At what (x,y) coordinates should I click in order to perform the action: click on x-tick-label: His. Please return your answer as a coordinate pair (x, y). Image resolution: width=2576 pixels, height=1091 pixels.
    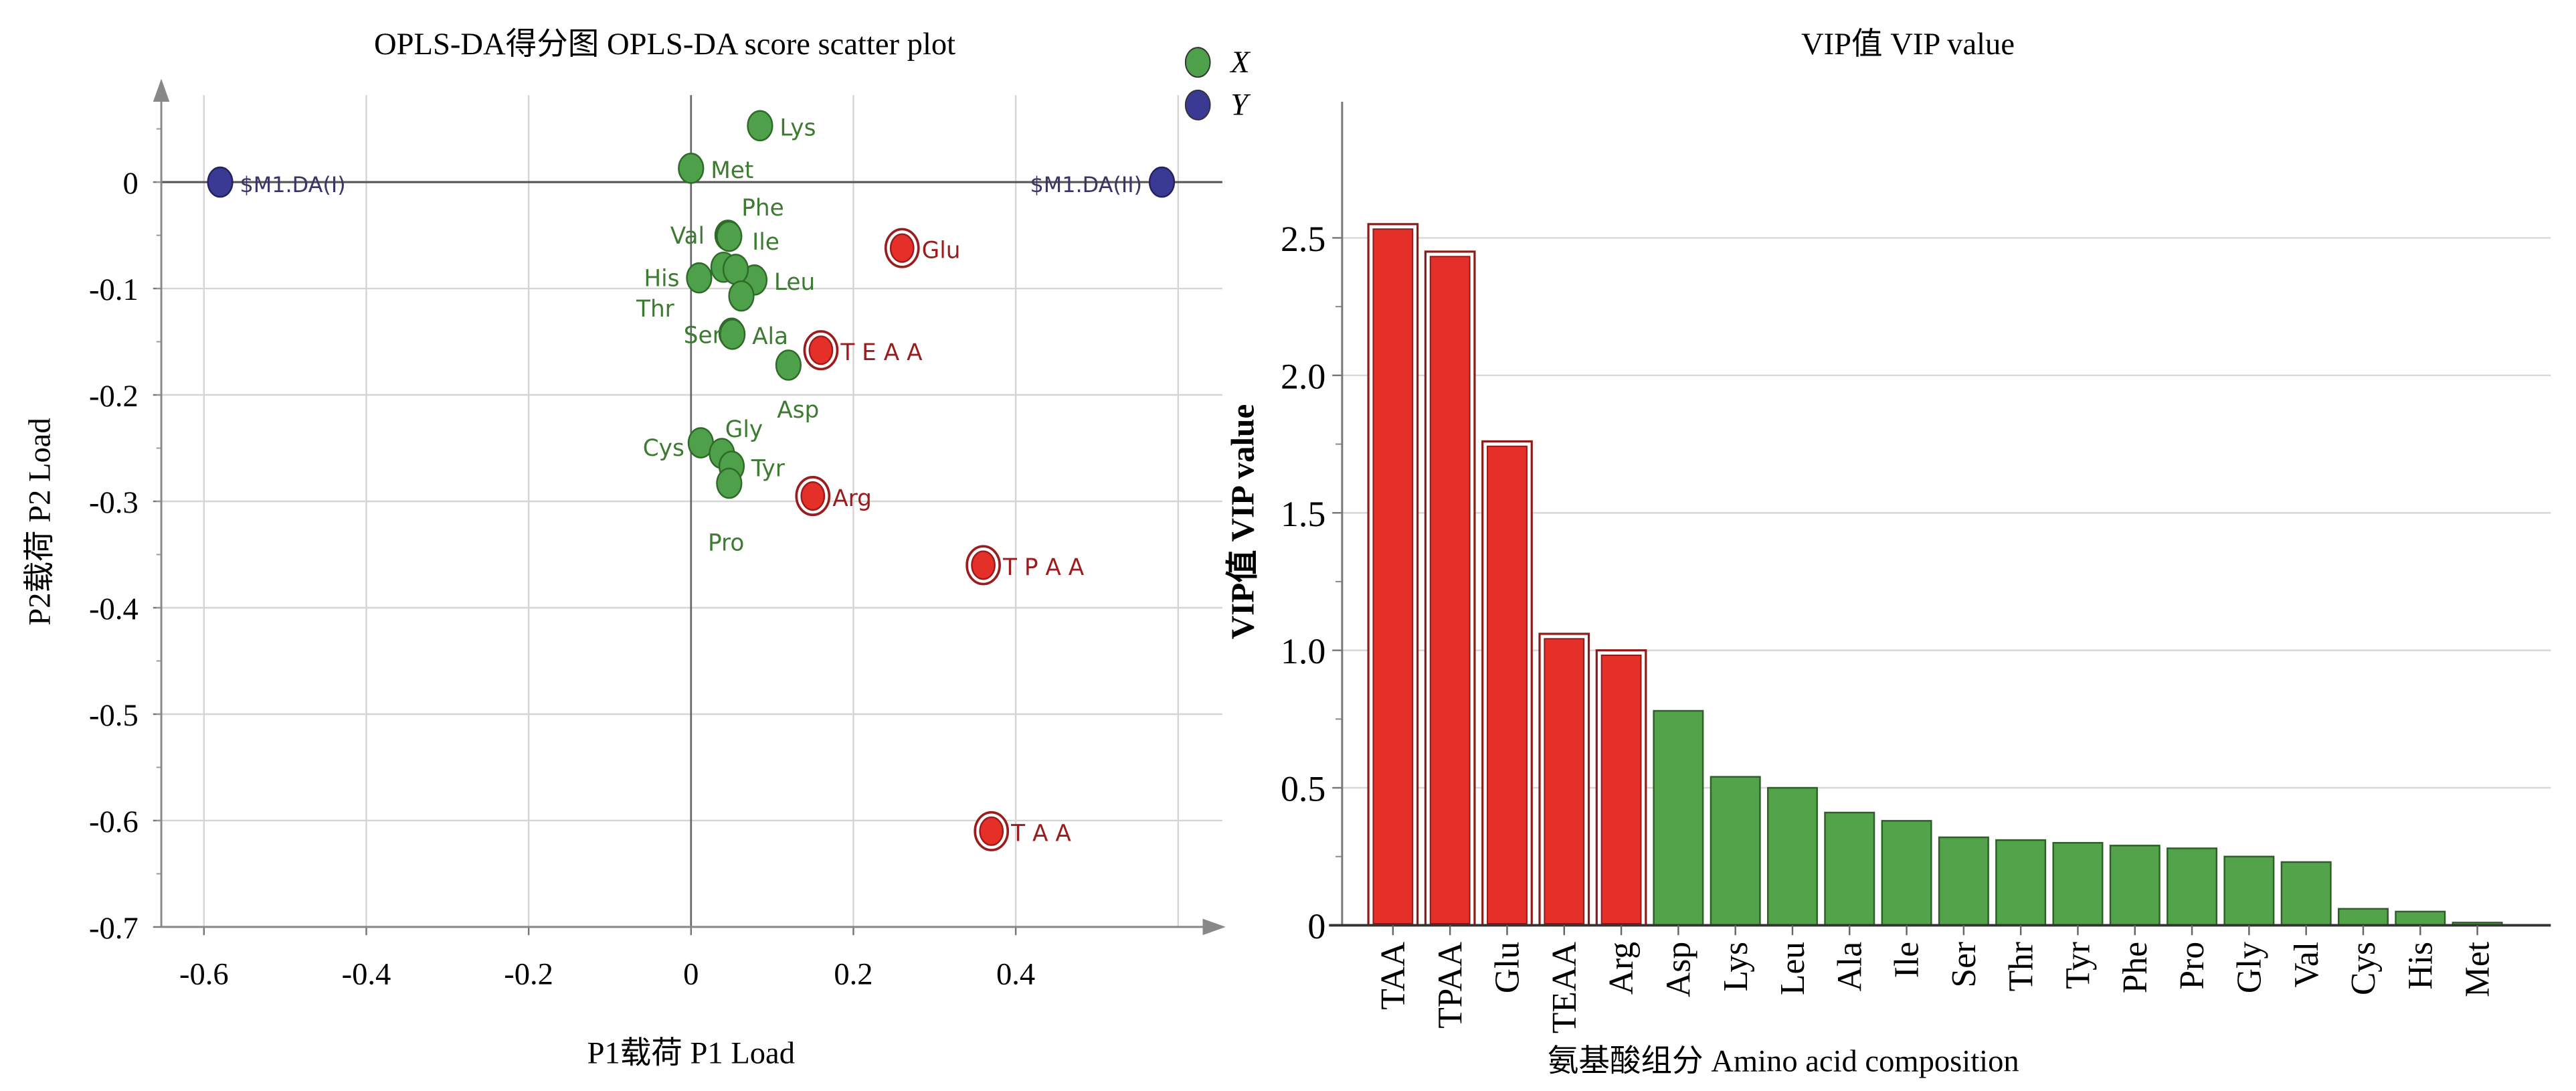
    Looking at the image, I should click on (2420, 965).